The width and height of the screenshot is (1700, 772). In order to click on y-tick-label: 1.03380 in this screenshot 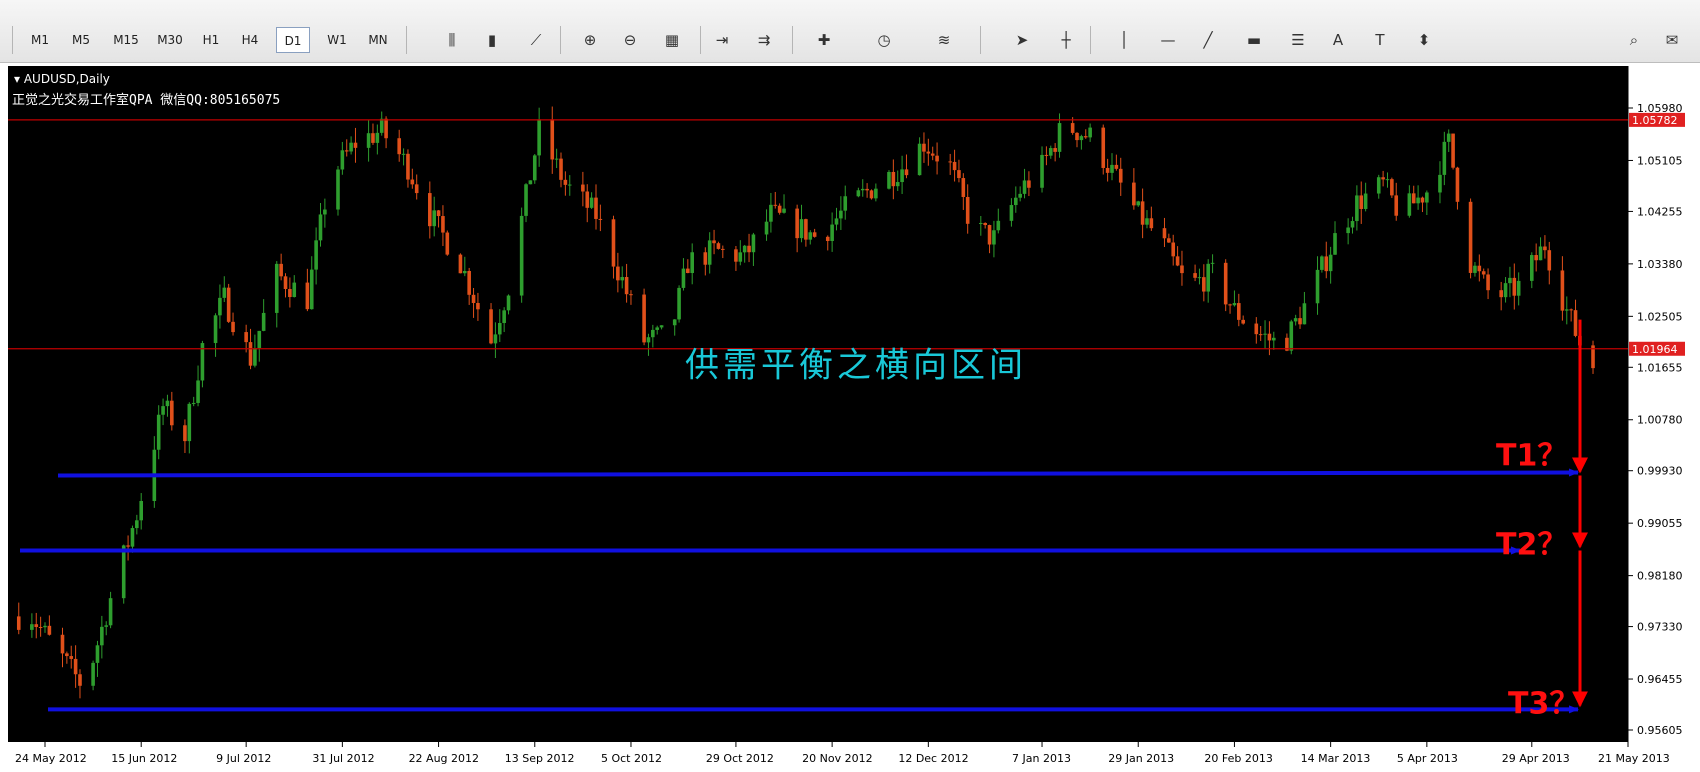, I will do `click(1660, 264)`.